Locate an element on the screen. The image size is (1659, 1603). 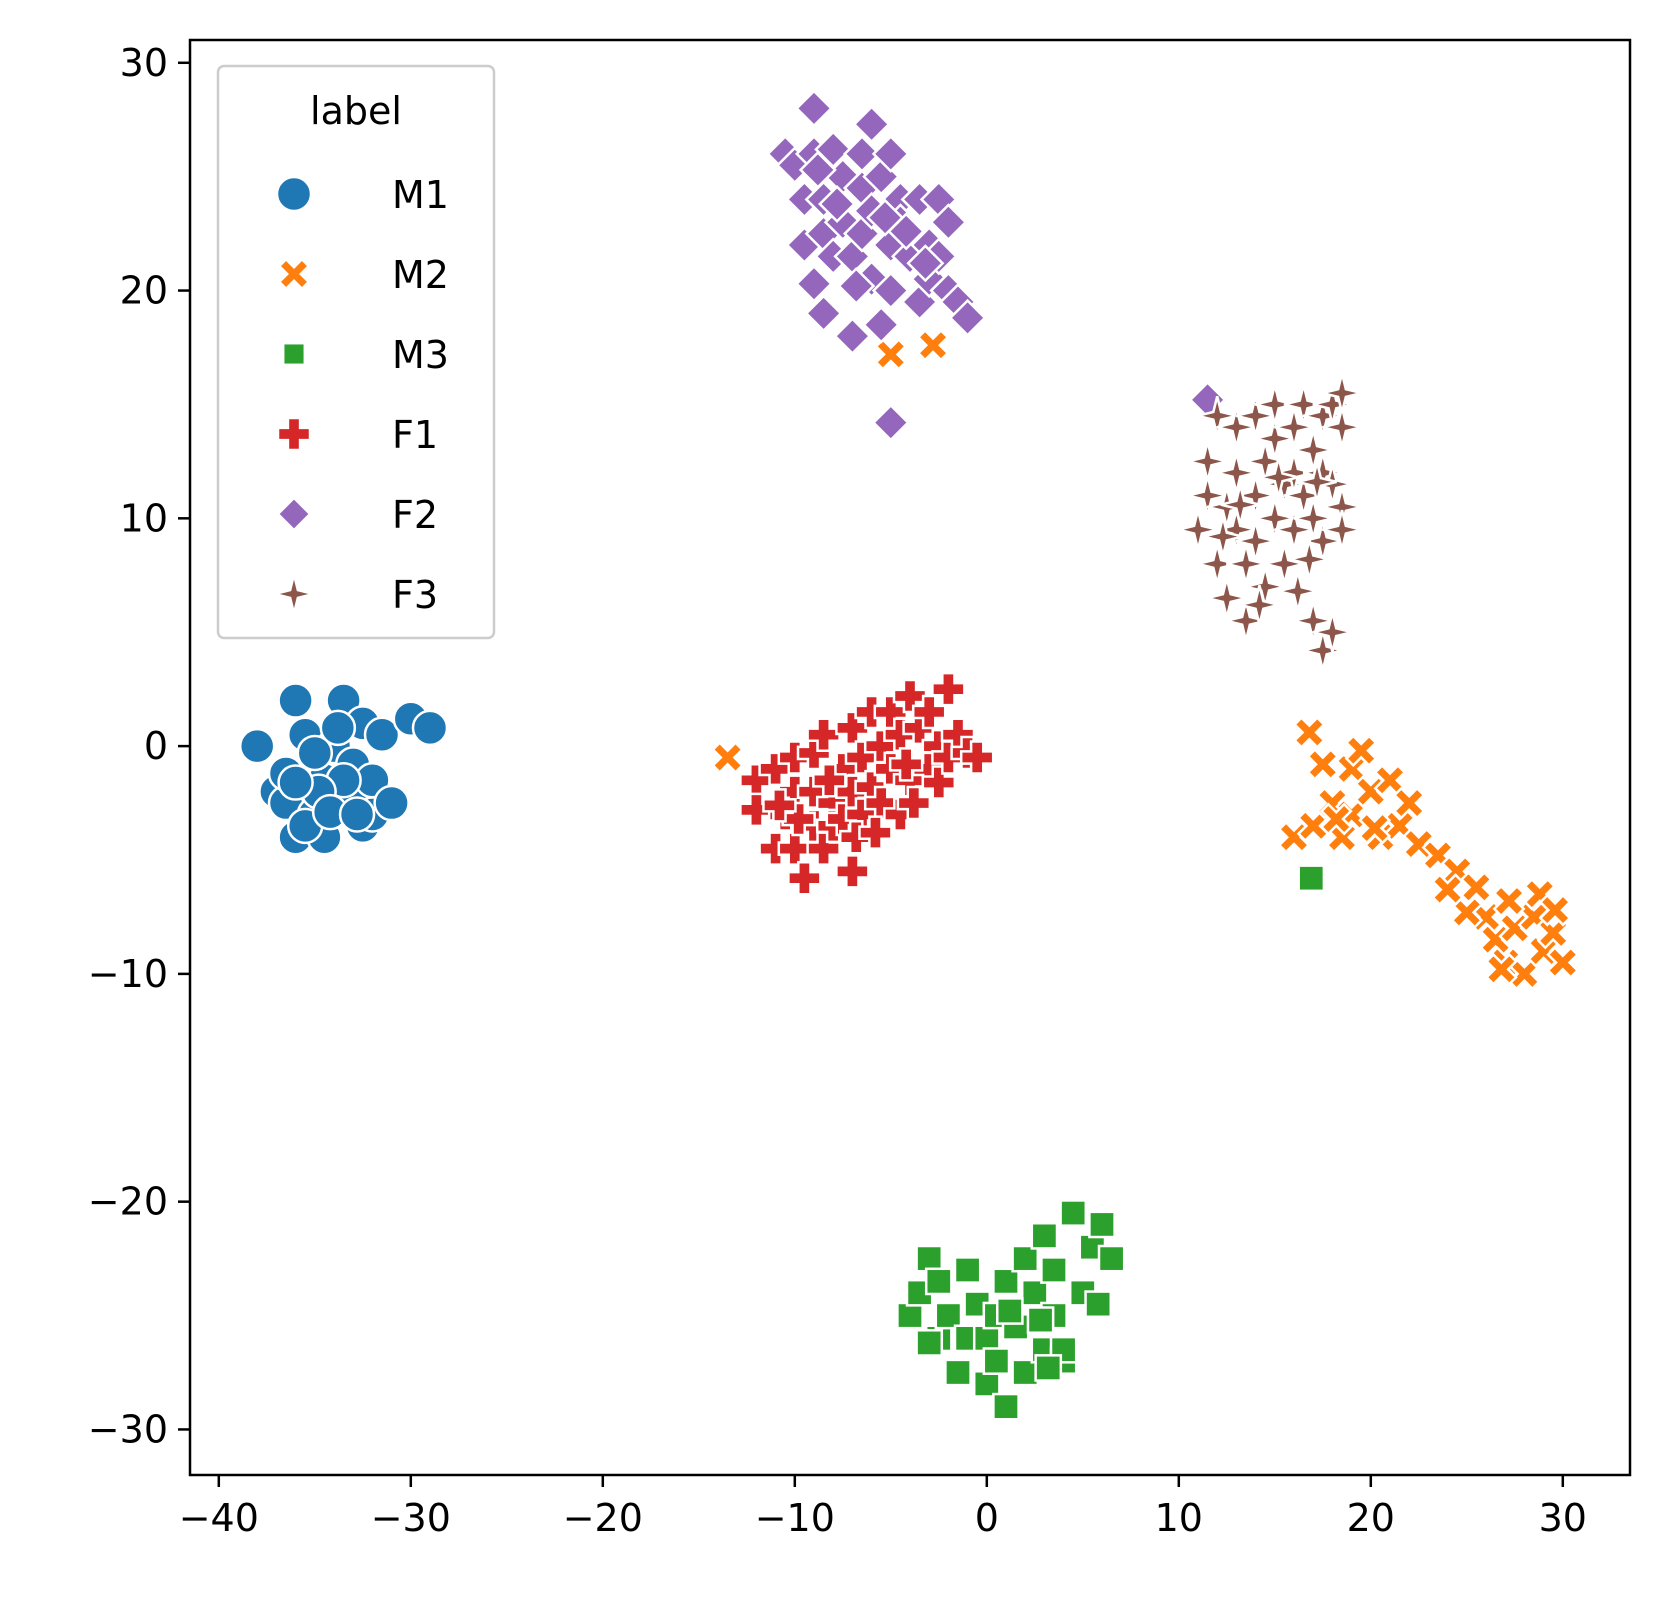
series-F3 is located at coordinates (1270, 522).